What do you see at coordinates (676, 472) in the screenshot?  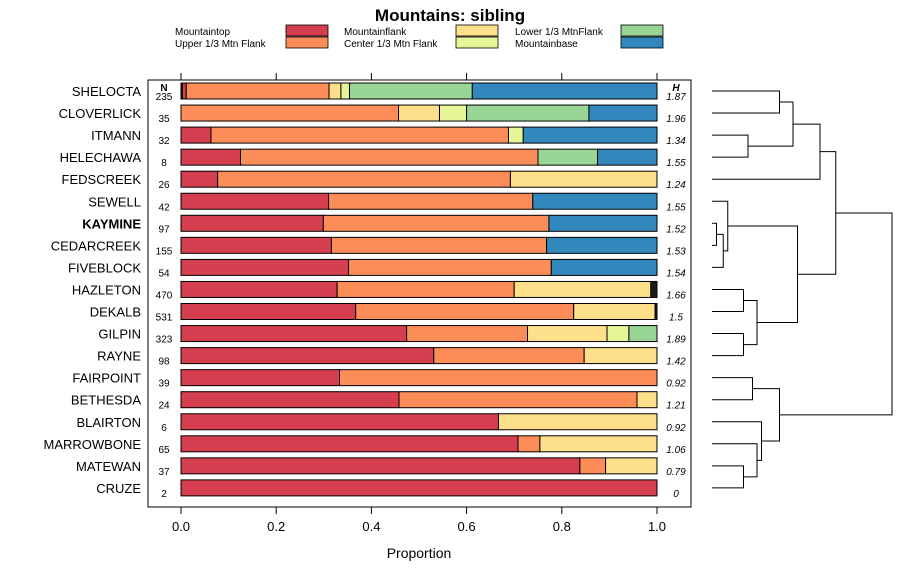 I see `h-value: 0.79` at bounding box center [676, 472].